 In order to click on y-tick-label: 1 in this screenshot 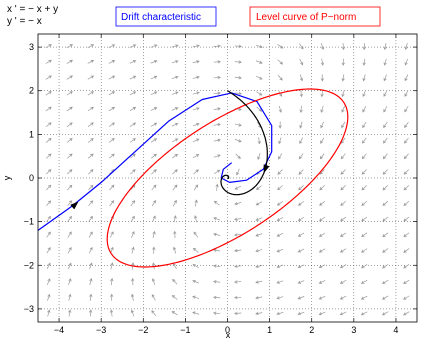, I will do `click(31, 134)`.